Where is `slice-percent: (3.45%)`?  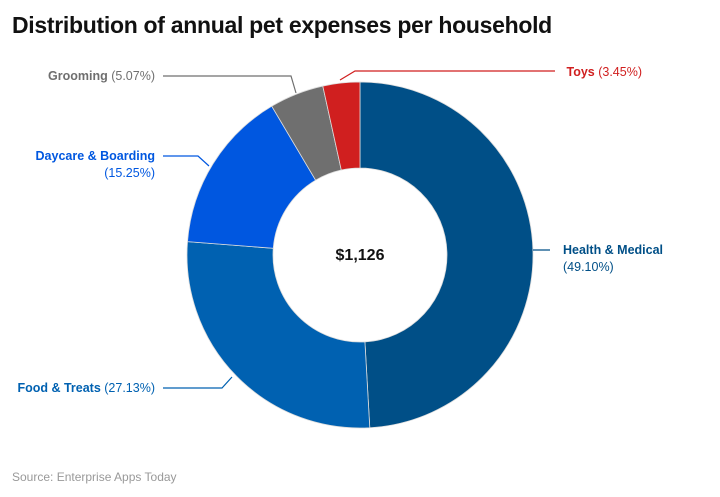
slice-percent: (3.45%) is located at coordinates (618, 72).